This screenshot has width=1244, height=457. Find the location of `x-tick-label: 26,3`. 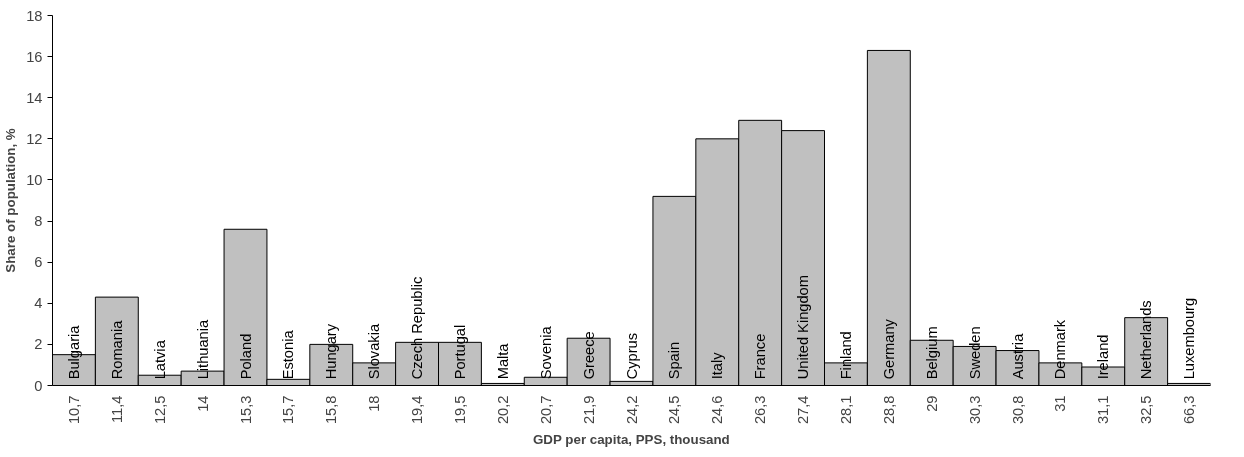

x-tick-label: 26,3 is located at coordinates (760, 410).